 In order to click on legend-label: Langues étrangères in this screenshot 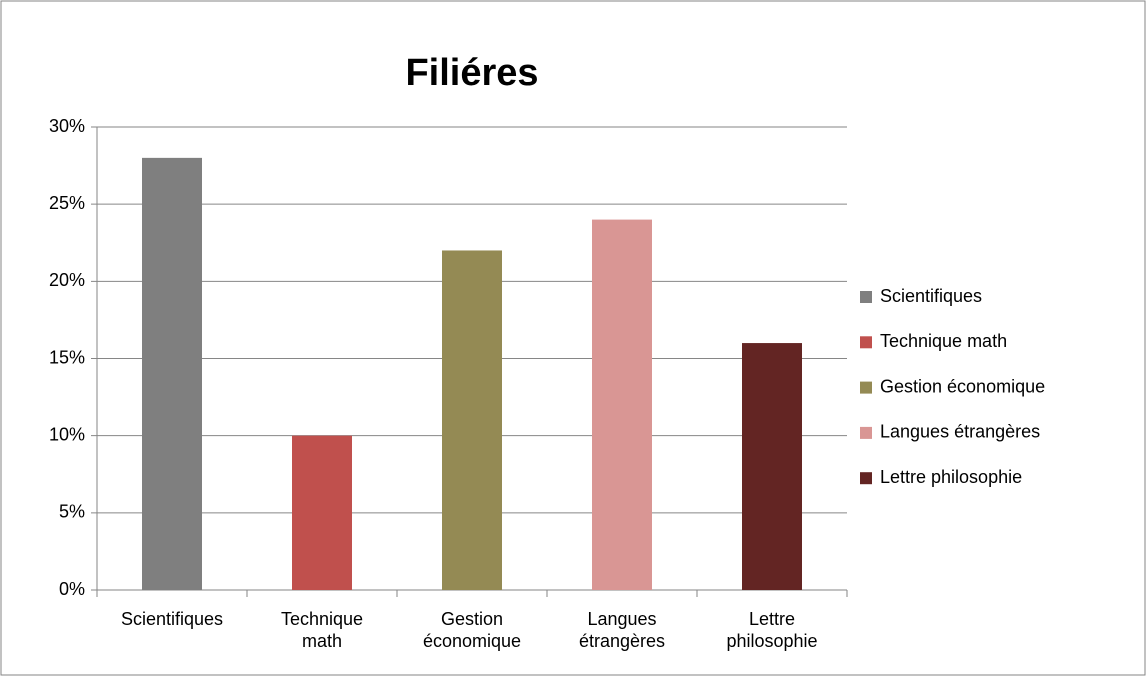, I will do `click(960, 432)`.